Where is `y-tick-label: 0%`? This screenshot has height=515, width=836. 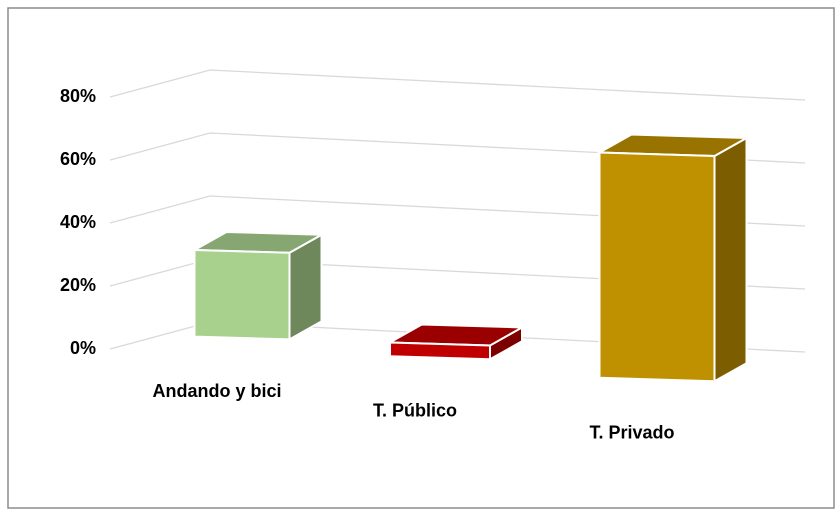
y-tick-label: 0% is located at coordinates (83, 348).